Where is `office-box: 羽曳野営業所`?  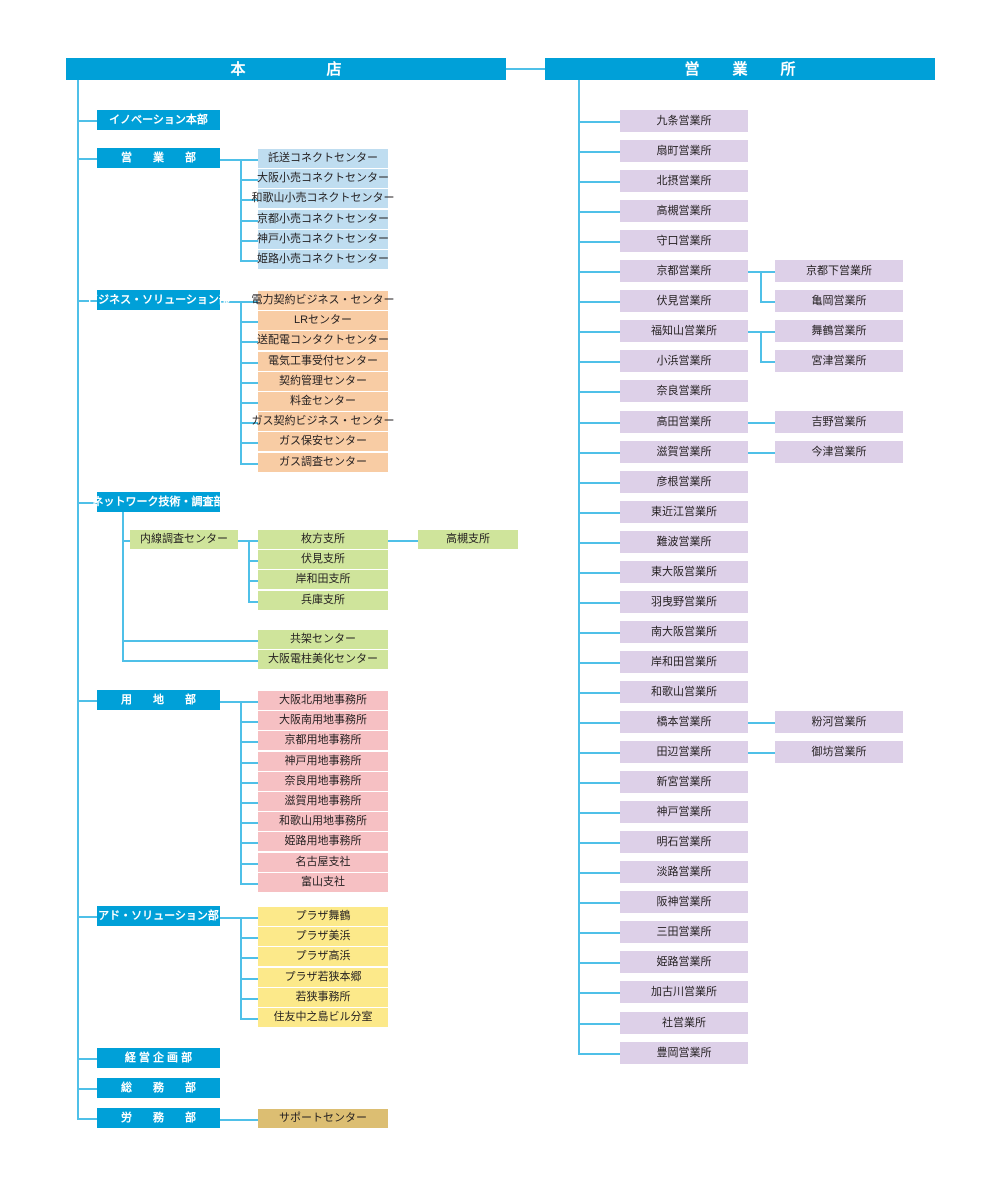
office-box: 羽曳野営業所 is located at coordinates (684, 602).